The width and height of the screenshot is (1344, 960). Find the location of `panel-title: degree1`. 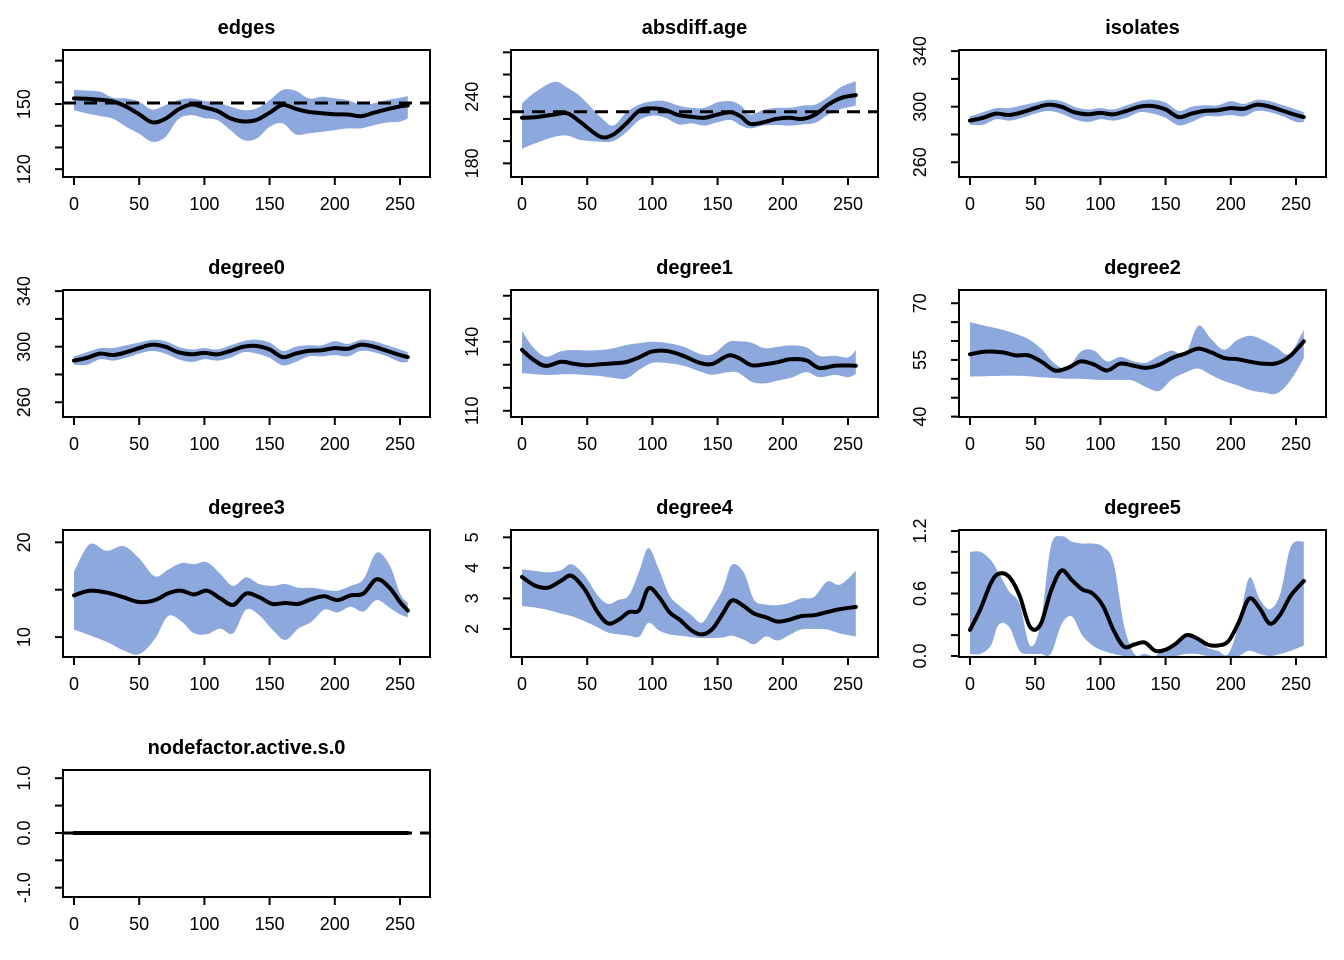

panel-title: degree1 is located at coordinates (694, 268).